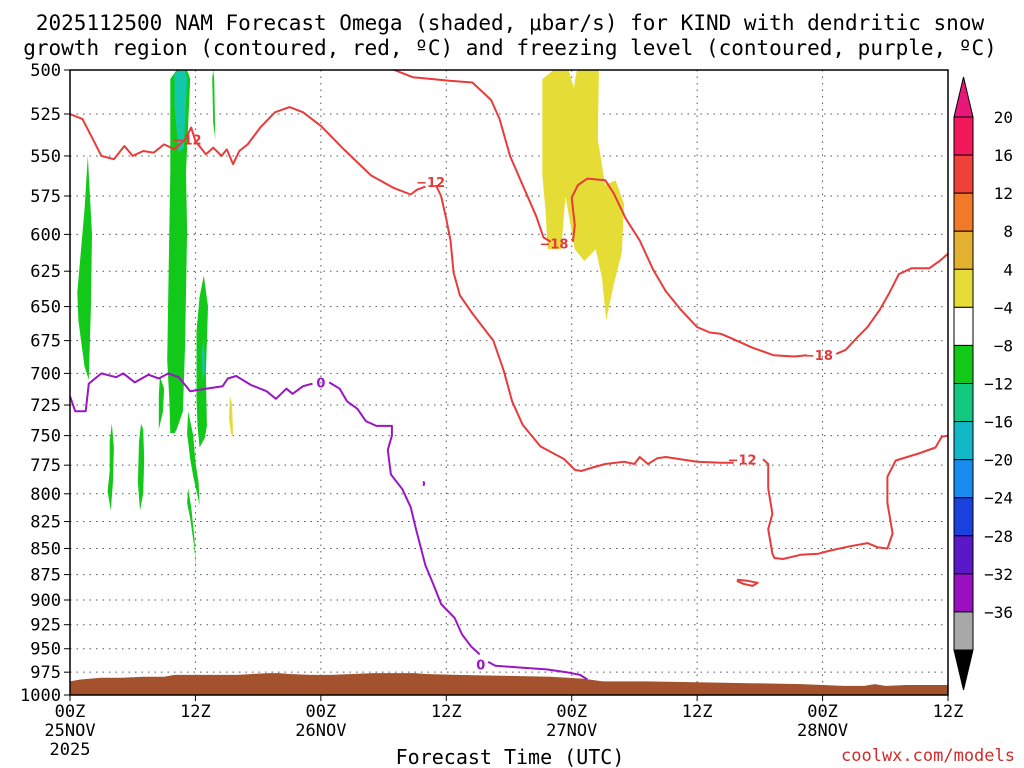 This screenshot has height=768, width=1024. Describe the element at coordinates (571, 731) in the screenshot. I see `x-date-label: 27NOV` at that location.